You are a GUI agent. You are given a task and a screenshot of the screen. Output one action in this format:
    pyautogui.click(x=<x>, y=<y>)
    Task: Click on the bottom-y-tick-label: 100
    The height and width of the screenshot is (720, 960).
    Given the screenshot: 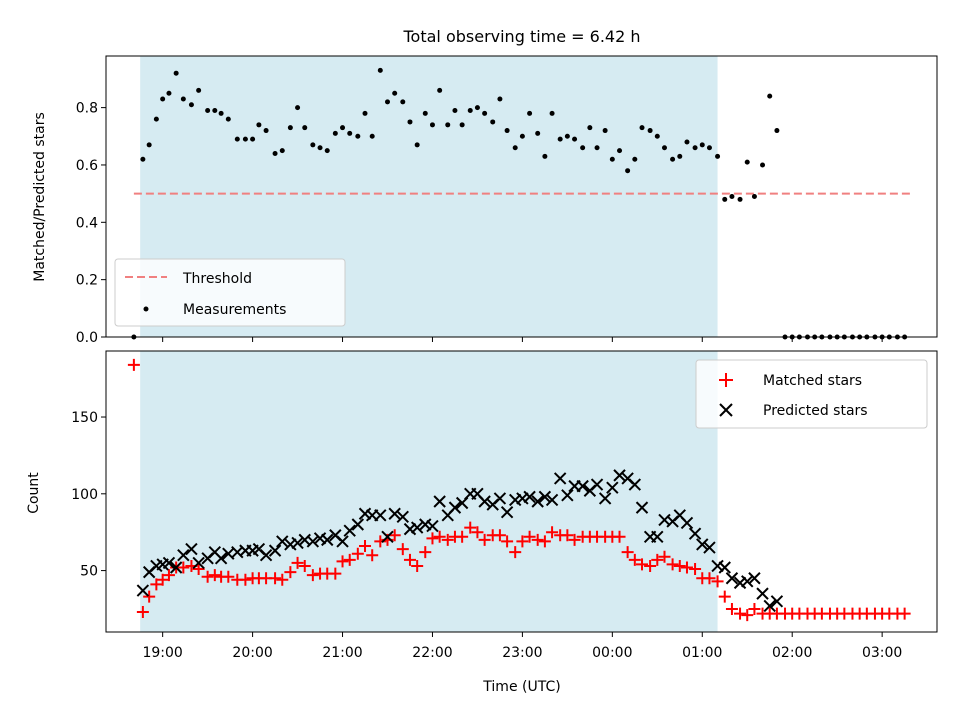 What is the action you would take?
    pyautogui.click(x=84, y=495)
    